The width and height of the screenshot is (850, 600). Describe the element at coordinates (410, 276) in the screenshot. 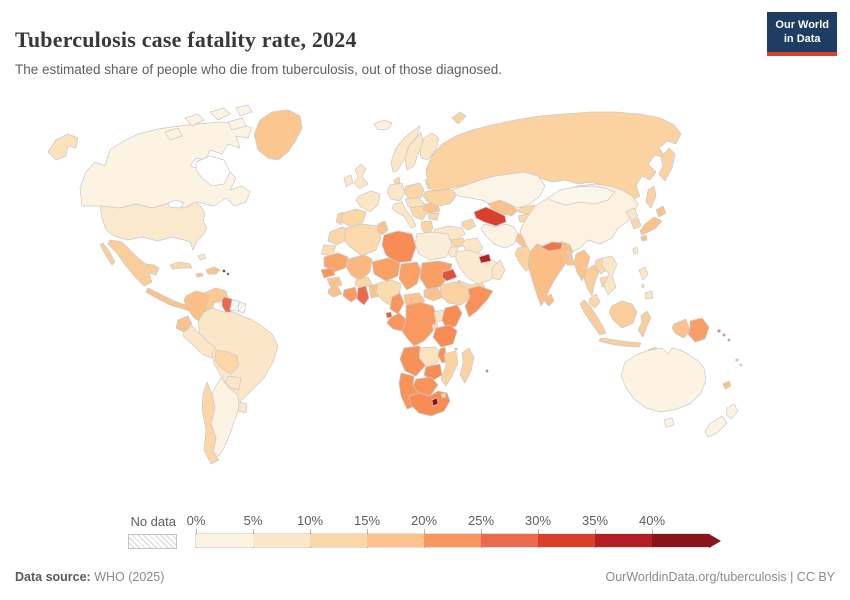

I see `country-chad` at that location.